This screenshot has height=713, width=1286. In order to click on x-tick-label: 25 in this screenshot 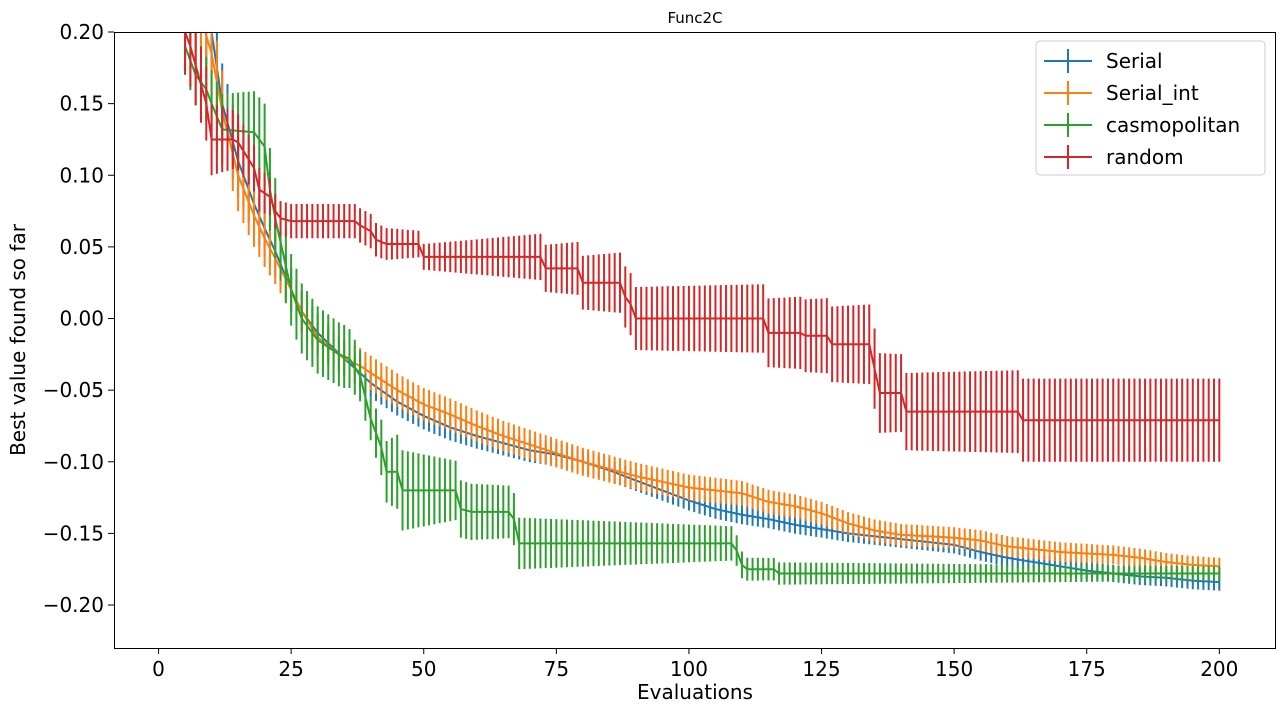, I will do `click(290, 669)`.